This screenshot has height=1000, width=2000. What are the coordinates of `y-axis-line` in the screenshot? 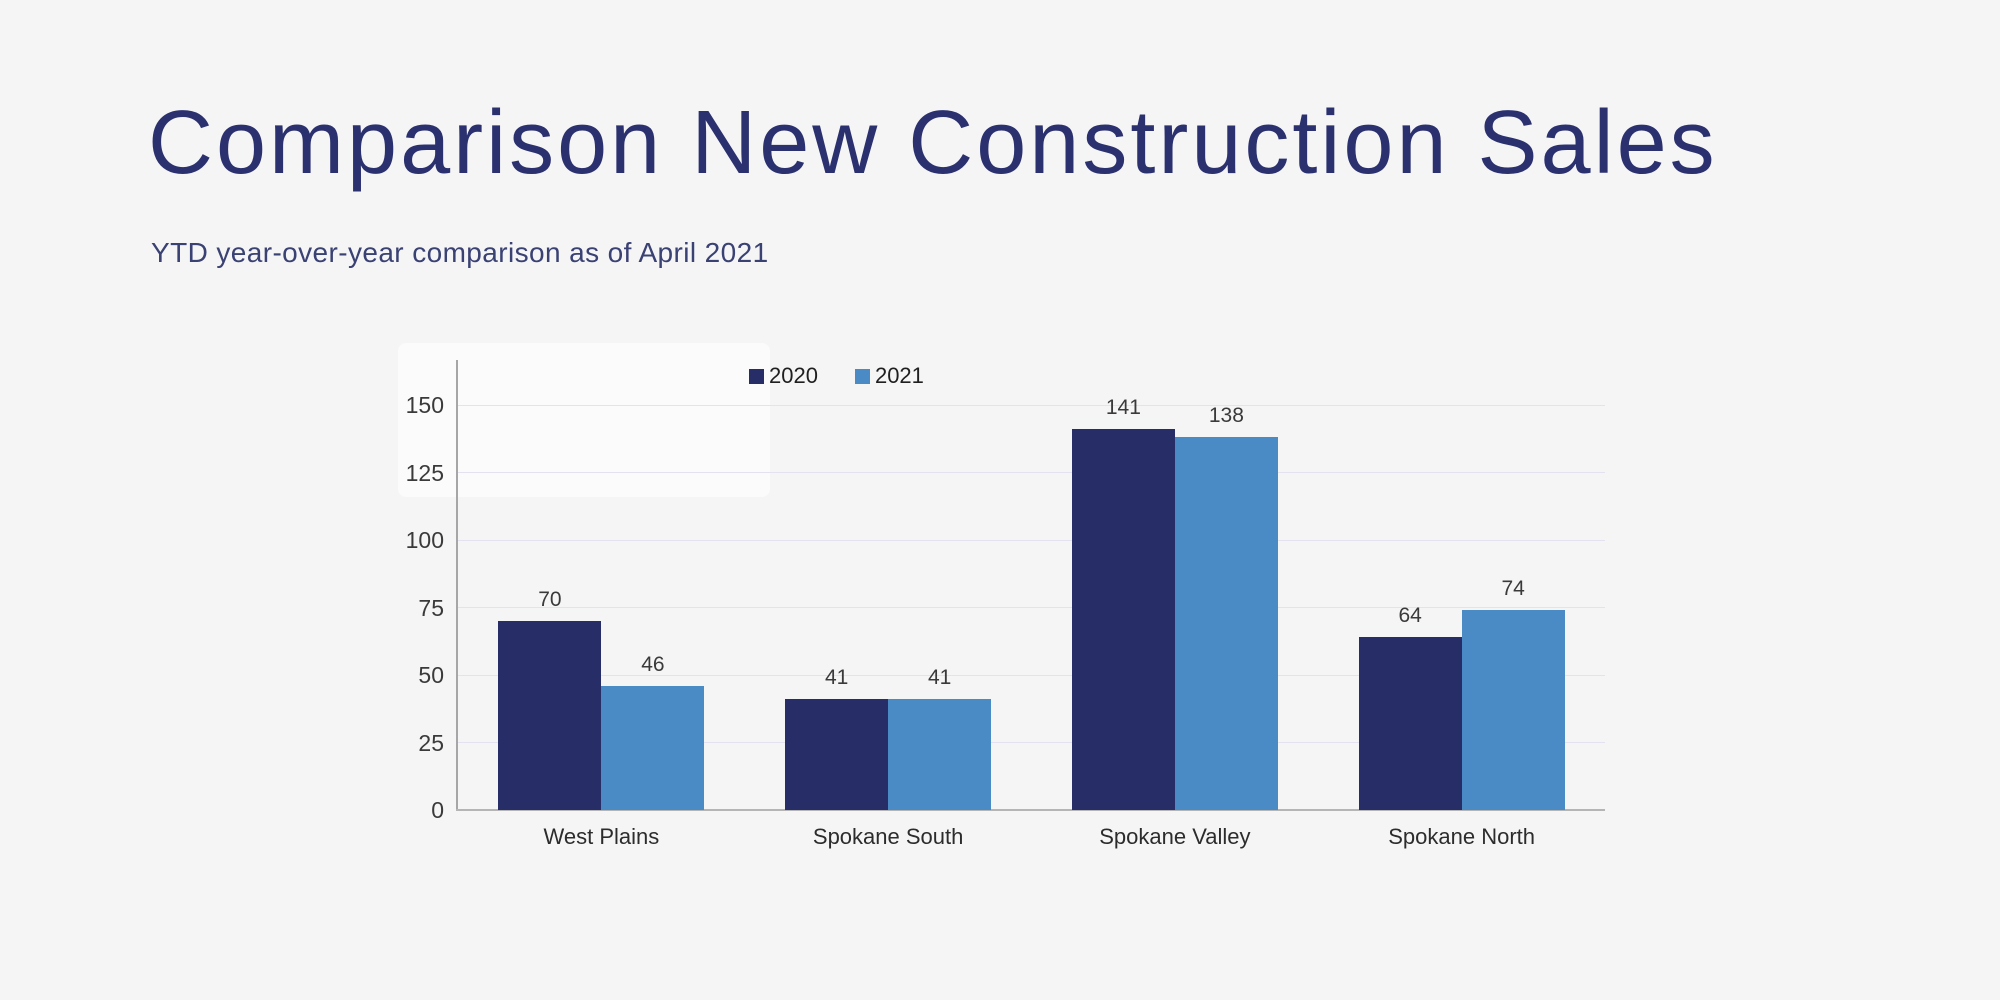 It's located at (457, 585).